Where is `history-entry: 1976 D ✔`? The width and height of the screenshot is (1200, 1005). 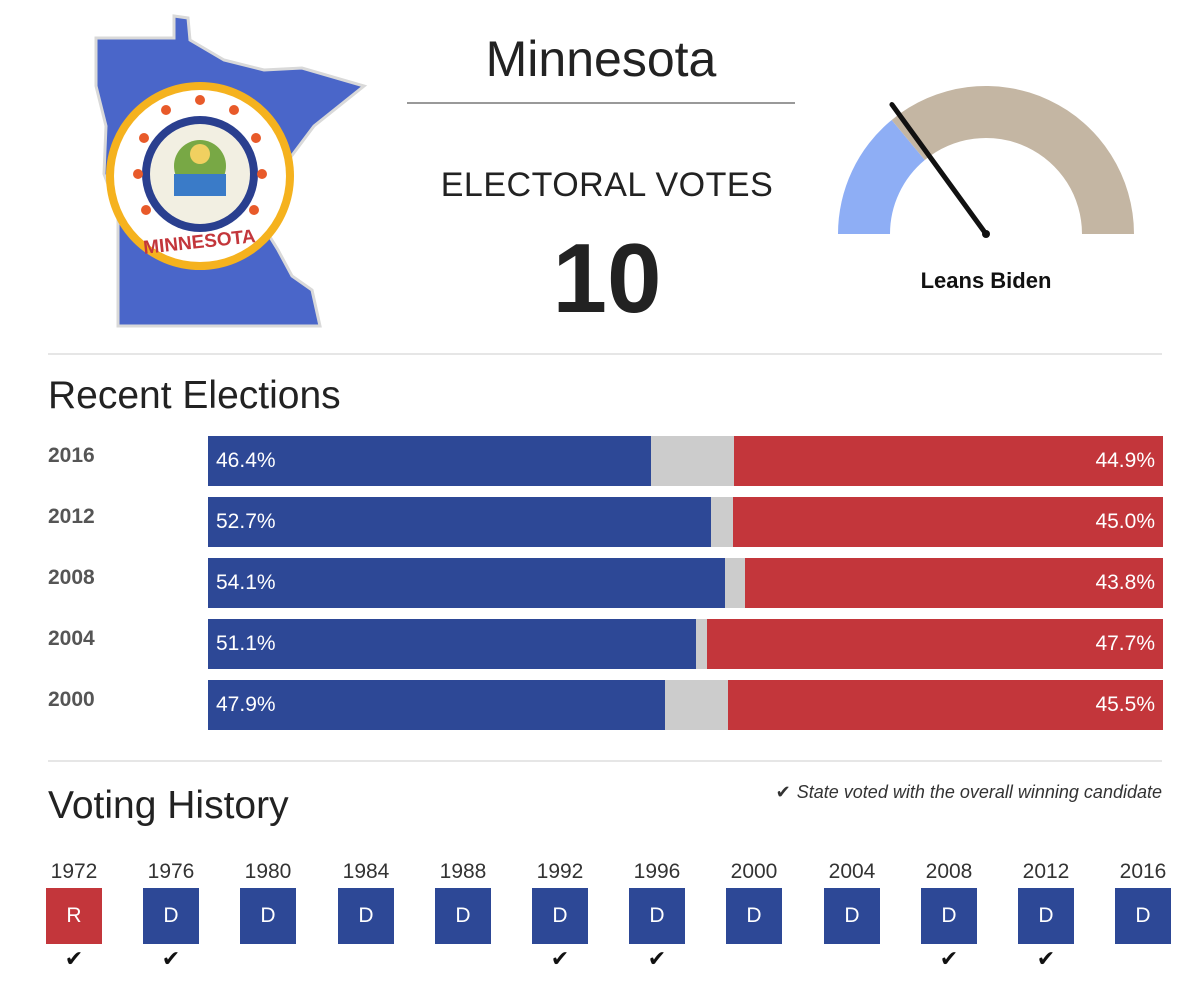
history-entry: 1976 D ✔ is located at coordinates (171, 916).